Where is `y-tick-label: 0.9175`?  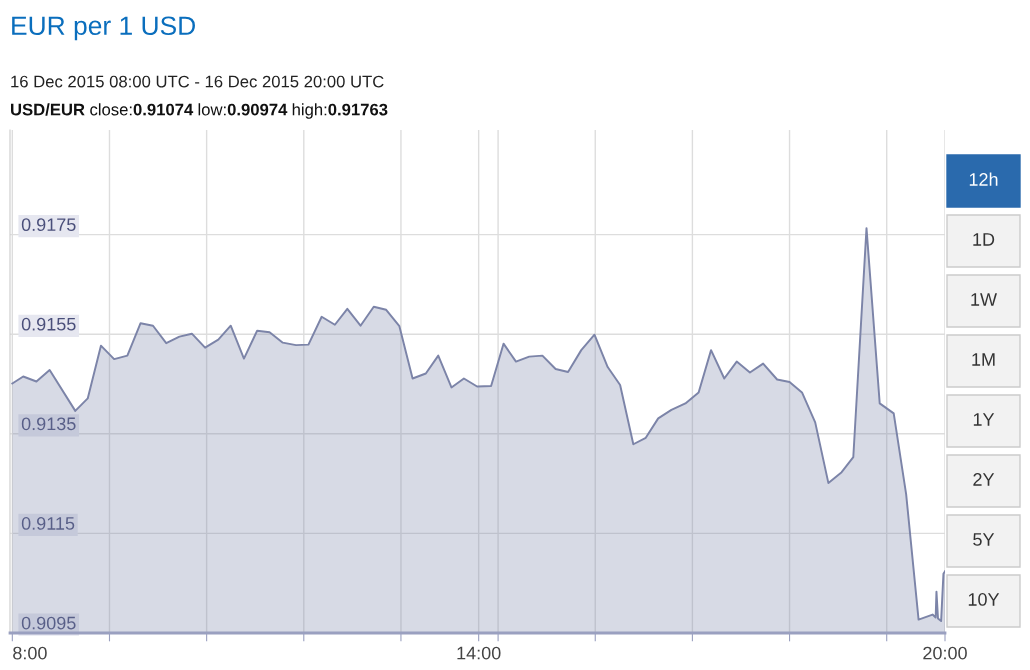
y-tick-label: 0.9175 is located at coordinates (48, 225).